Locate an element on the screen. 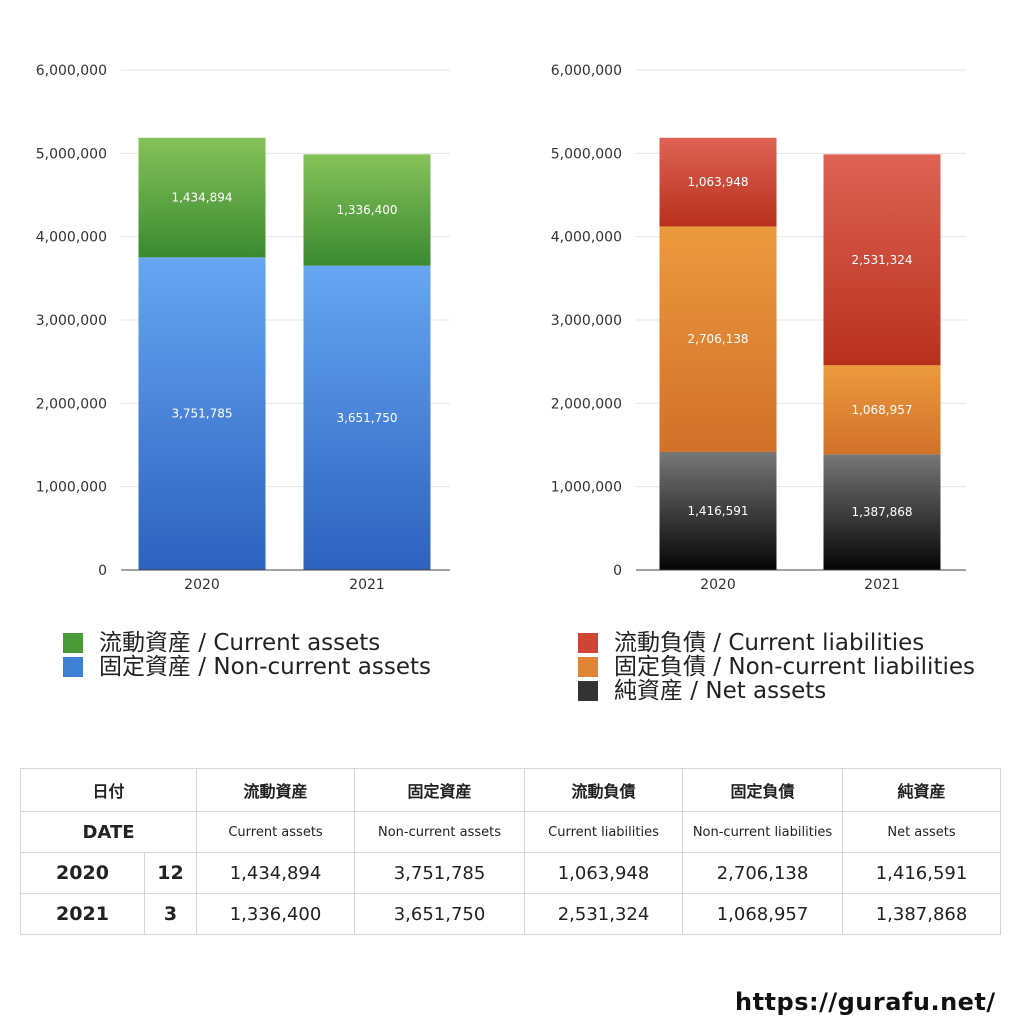  legend-item: 流動資産 / Current assets is located at coordinates (247, 643).